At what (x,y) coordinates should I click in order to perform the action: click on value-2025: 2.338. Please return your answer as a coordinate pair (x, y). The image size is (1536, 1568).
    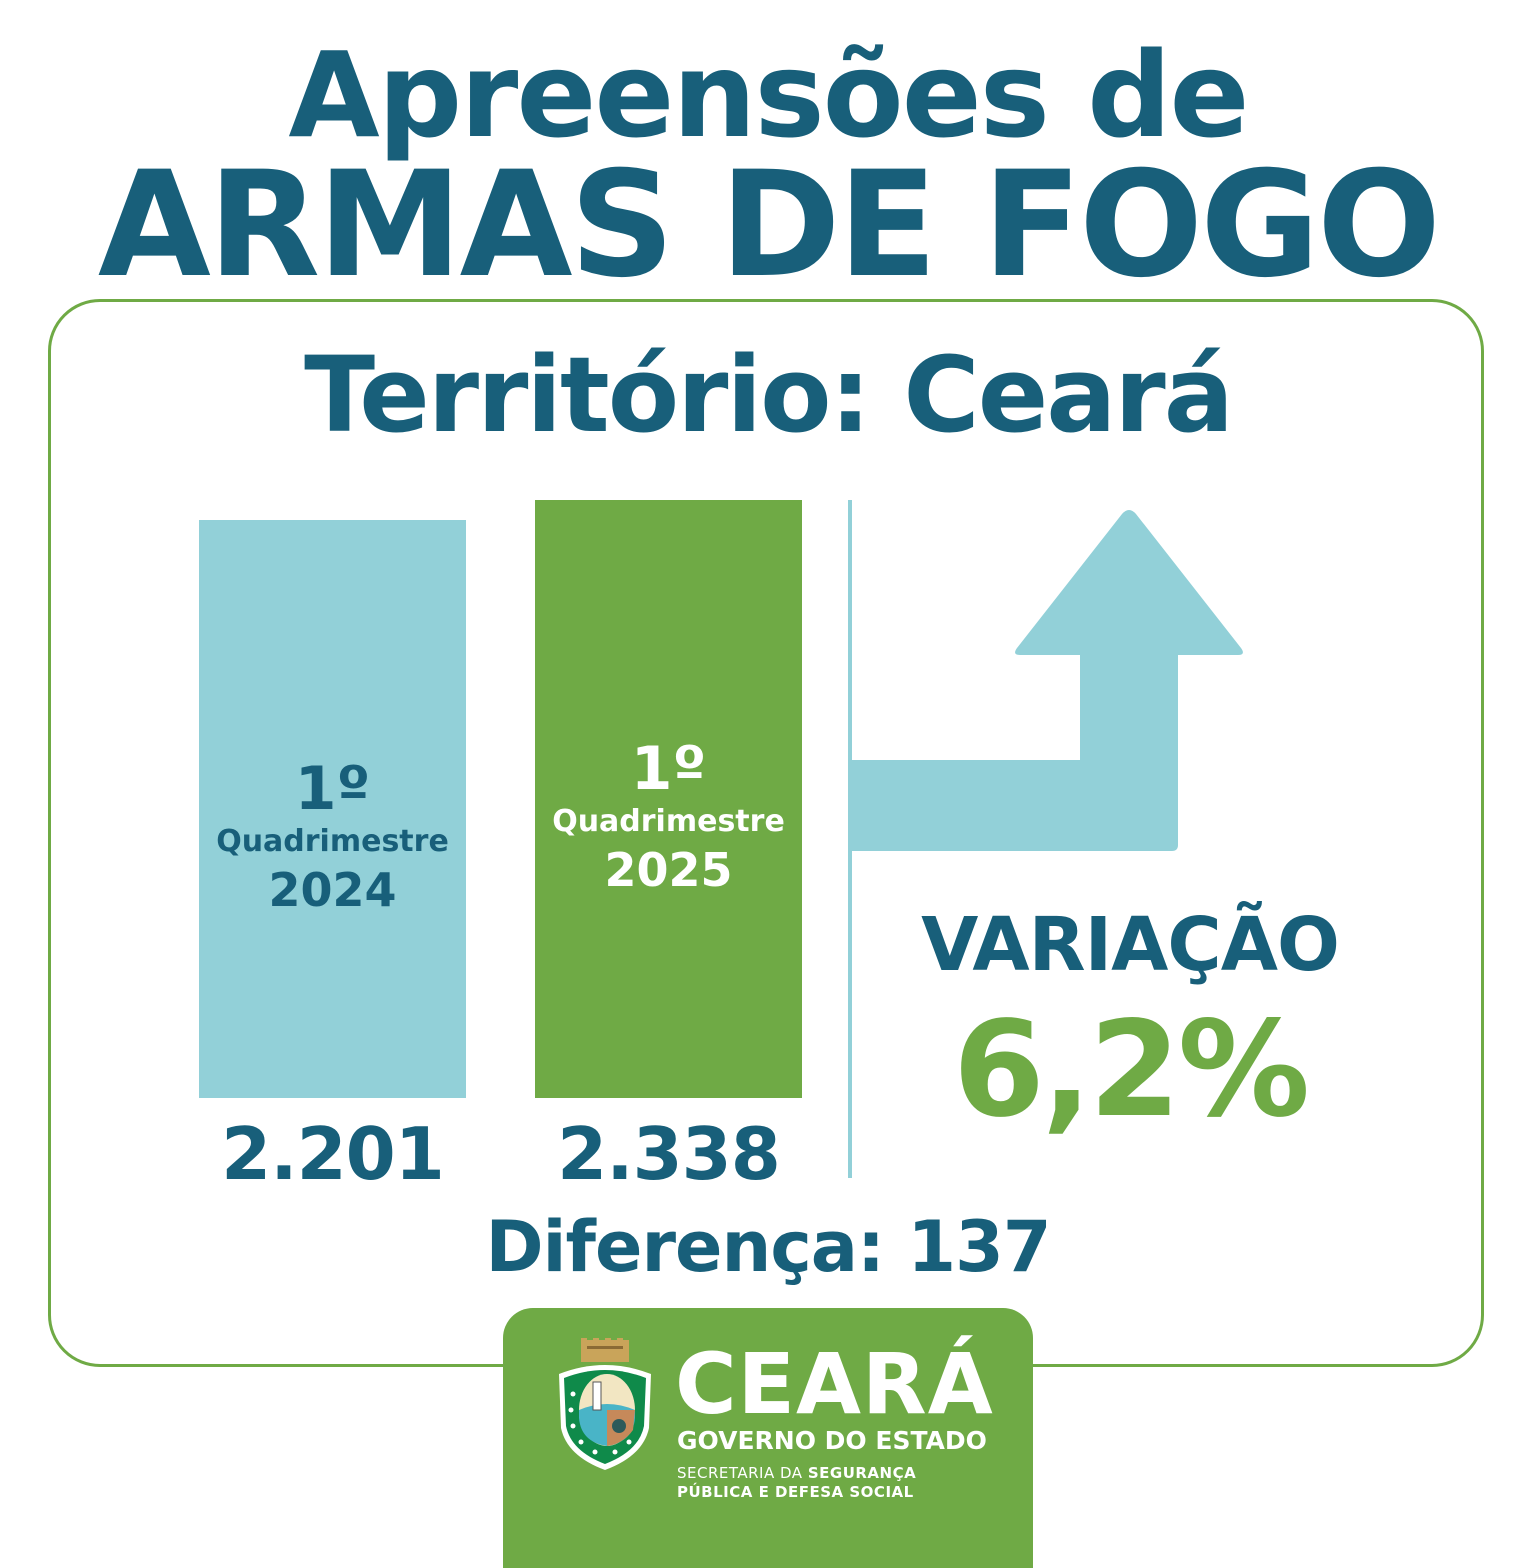
    Looking at the image, I should click on (669, 1154).